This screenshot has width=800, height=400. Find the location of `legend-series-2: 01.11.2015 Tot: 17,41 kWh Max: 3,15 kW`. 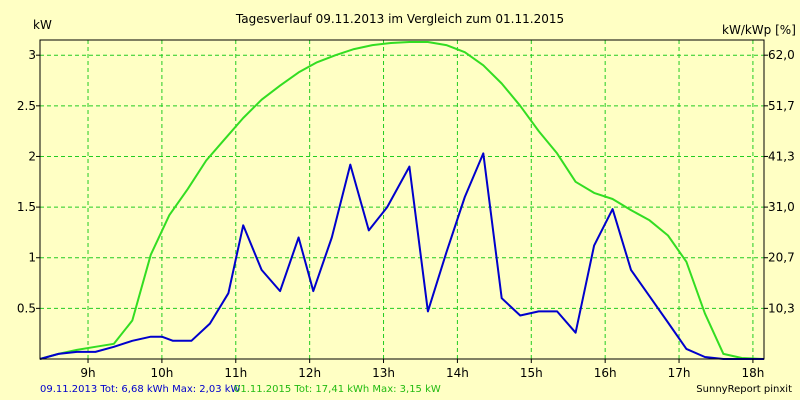

legend-series-2: 01.11.2015 Tot: 17,41 kWh Max: 3,15 kW is located at coordinates (337, 389).